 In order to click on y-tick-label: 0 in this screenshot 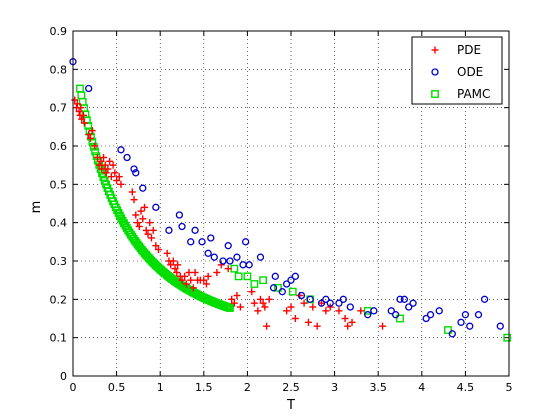, I will do `click(63, 376)`.